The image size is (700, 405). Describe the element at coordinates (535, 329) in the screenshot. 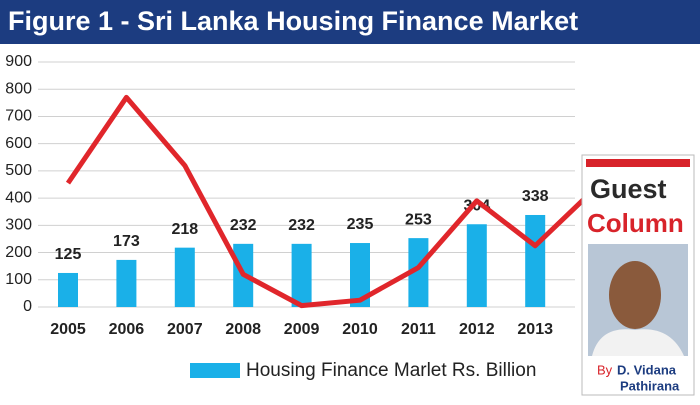

I see `x-tick-label: 2013` at that location.